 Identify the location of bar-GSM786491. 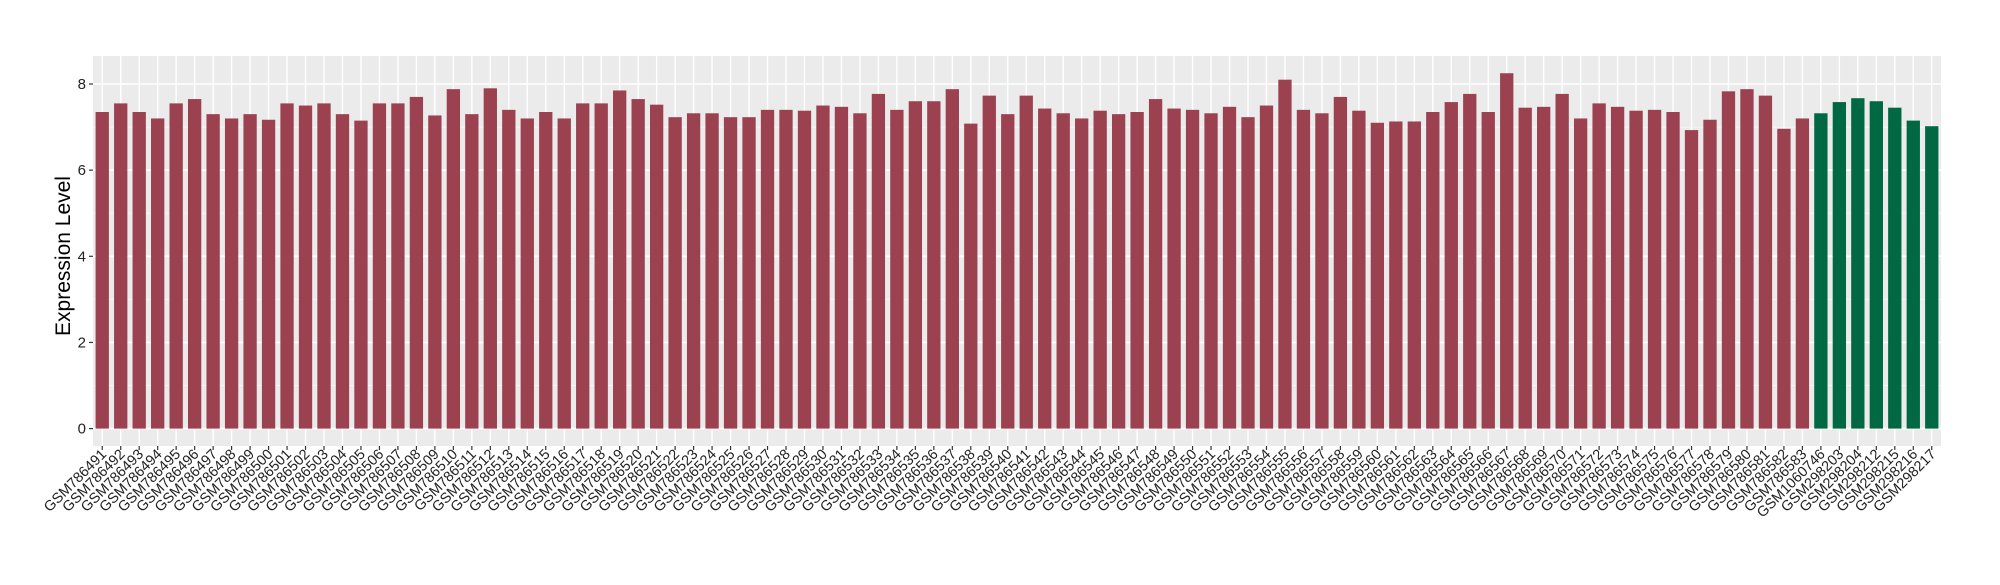
(102, 270).